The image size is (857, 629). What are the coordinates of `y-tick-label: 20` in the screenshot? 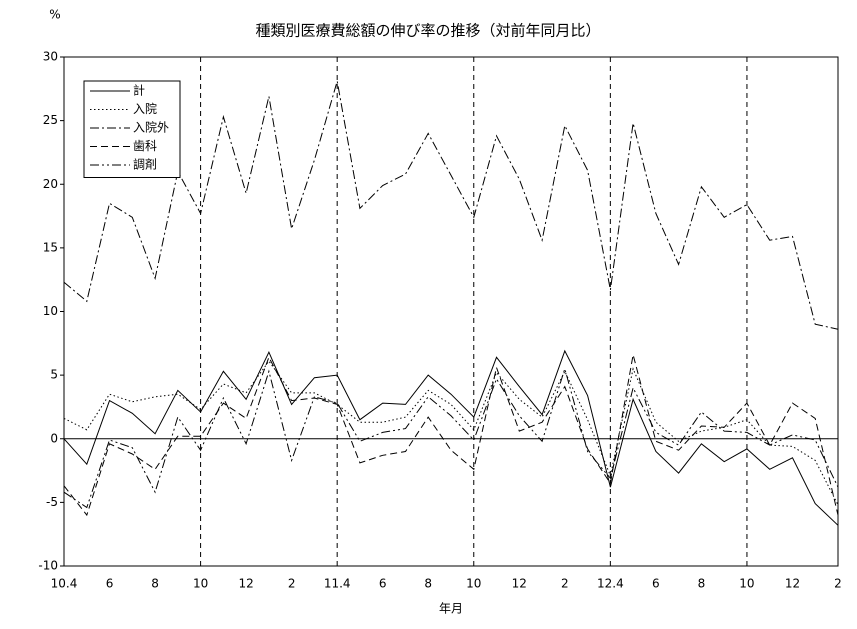 It's located at (50, 184).